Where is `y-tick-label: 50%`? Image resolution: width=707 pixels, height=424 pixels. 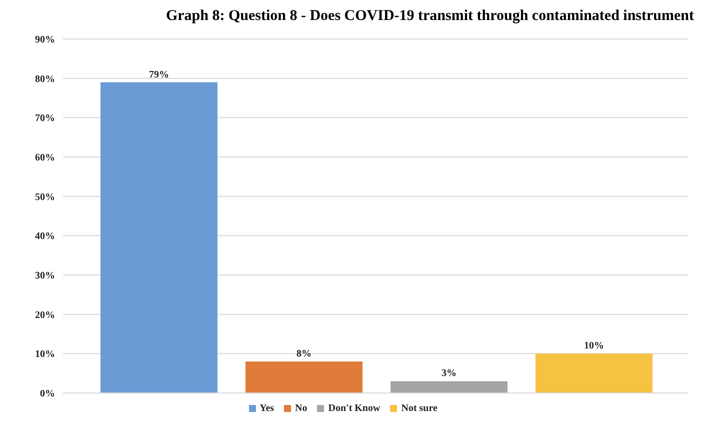
y-tick-label: 50% is located at coordinates (45, 197).